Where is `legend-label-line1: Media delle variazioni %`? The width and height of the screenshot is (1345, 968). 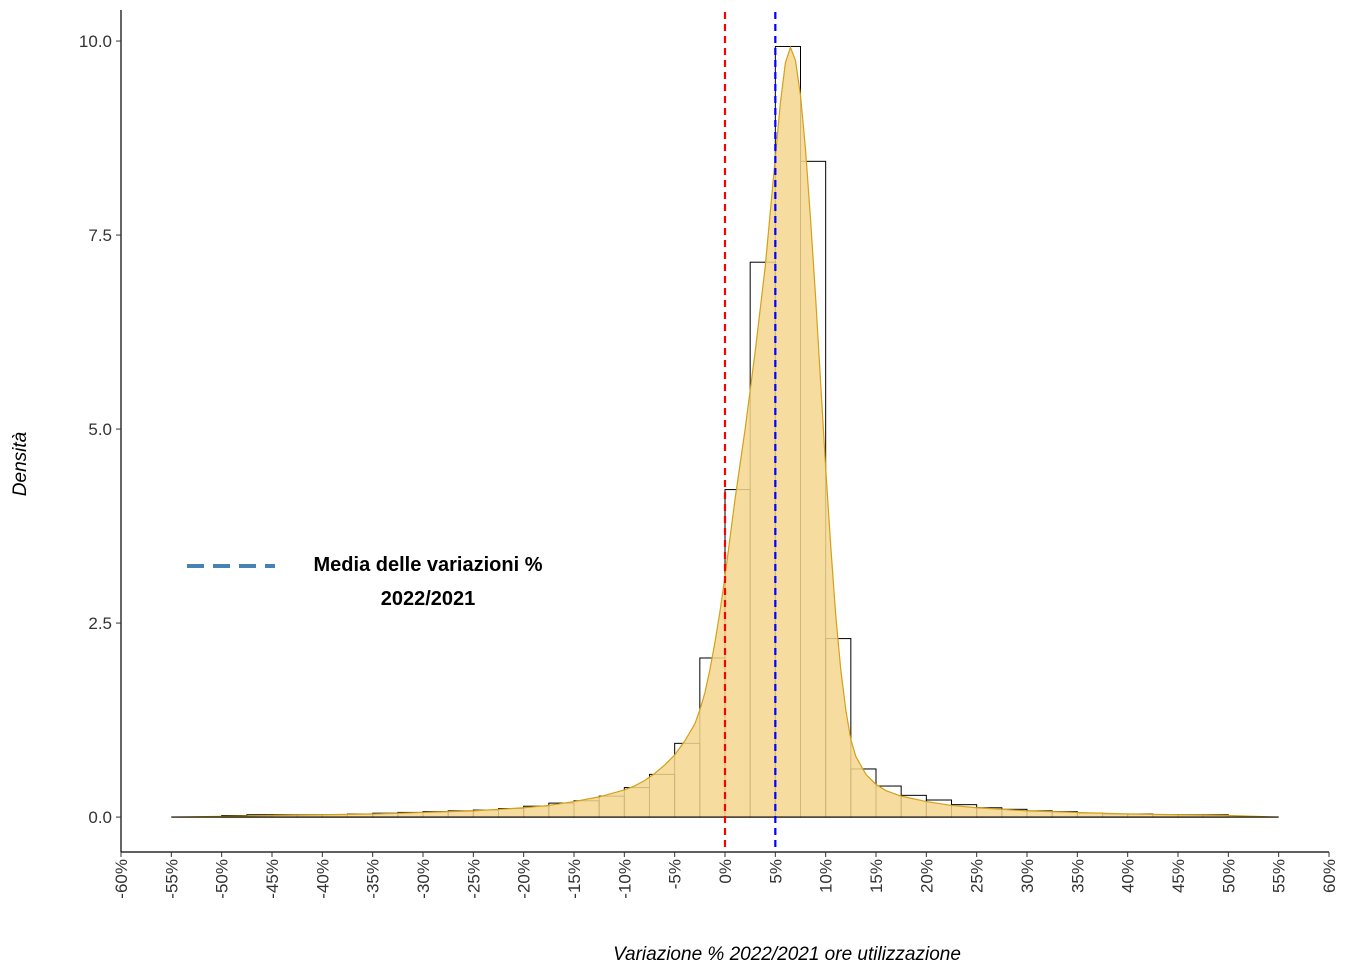
legend-label-line1: Media delle variazioni % is located at coordinates (428, 565).